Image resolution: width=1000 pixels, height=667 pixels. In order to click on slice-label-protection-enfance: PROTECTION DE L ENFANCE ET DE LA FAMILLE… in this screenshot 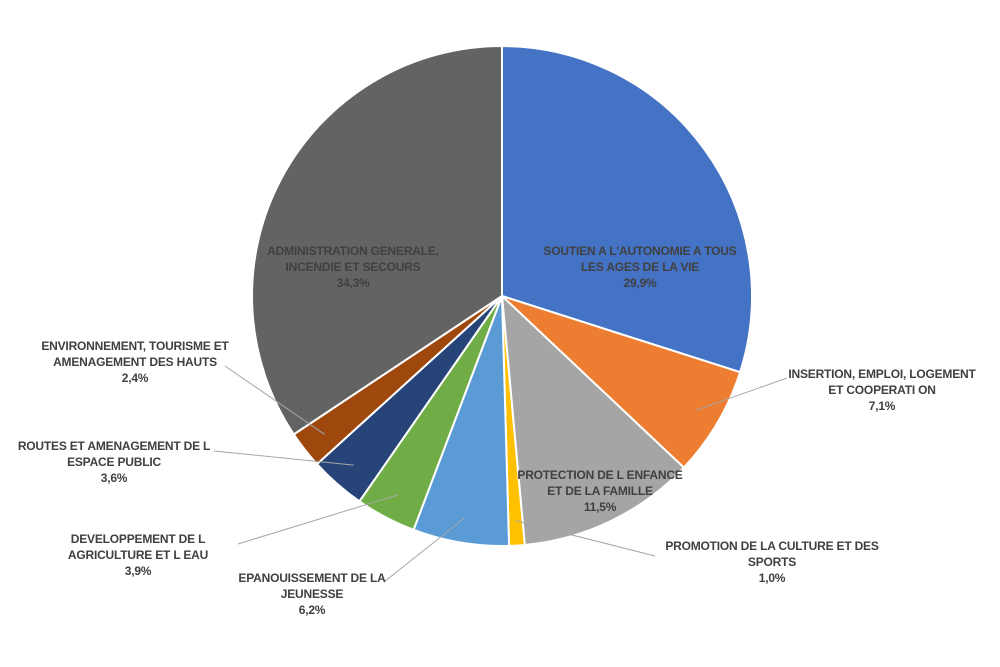, I will do `click(600, 491)`.